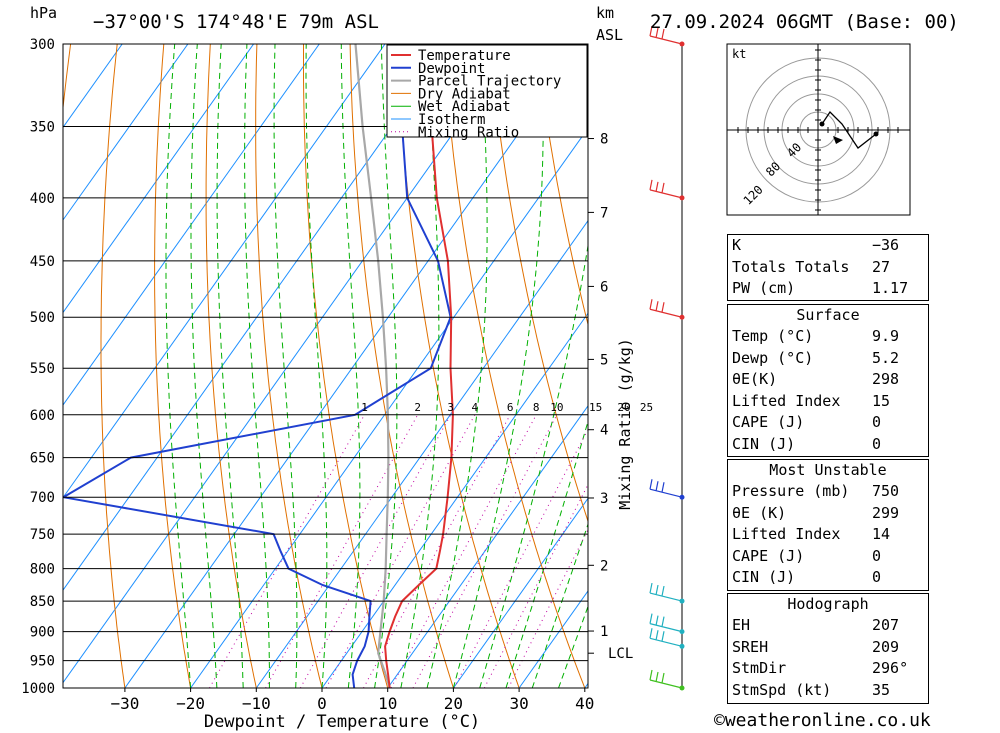 The image size is (1000, 733). What do you see at coordinates (604, 499) in the screenshot?
I see `height-tick-label: 3` at bounding box center [604, 499].